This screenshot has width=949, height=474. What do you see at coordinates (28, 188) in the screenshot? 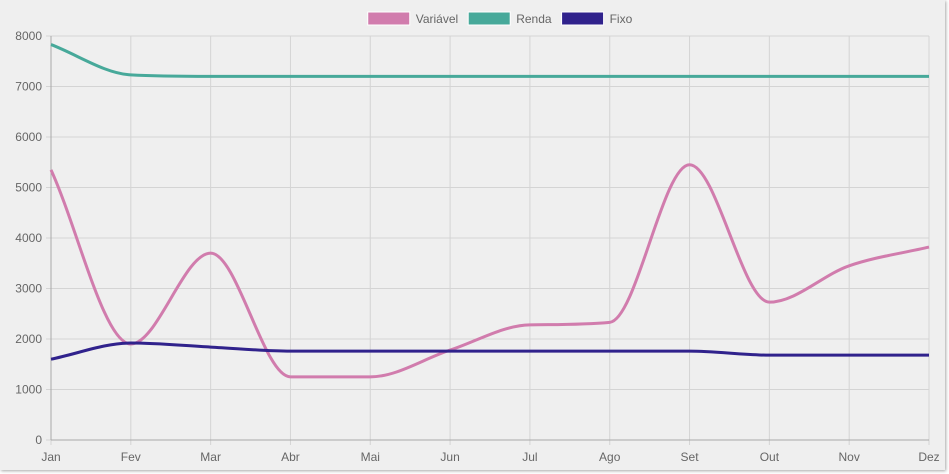
I see `y-tick-label: 5000` at bounding box center [28, 188].